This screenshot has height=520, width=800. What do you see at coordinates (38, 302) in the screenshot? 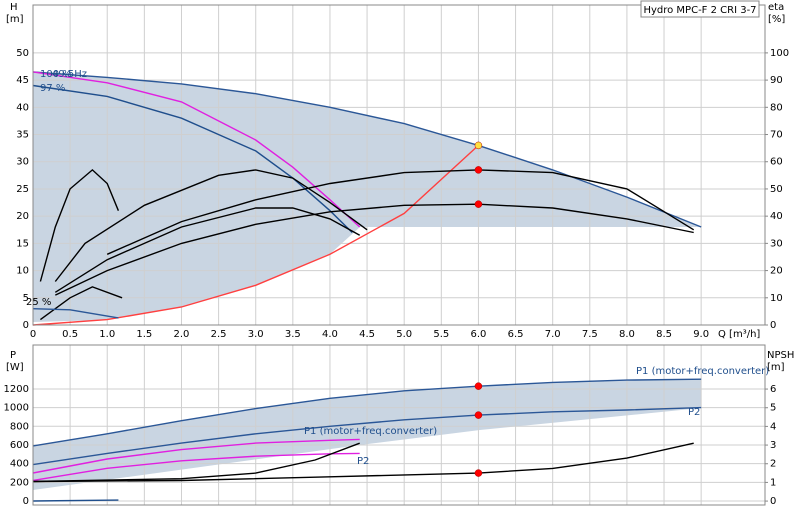
I see `annotation: 25 %` at bounding box center [38, 302].